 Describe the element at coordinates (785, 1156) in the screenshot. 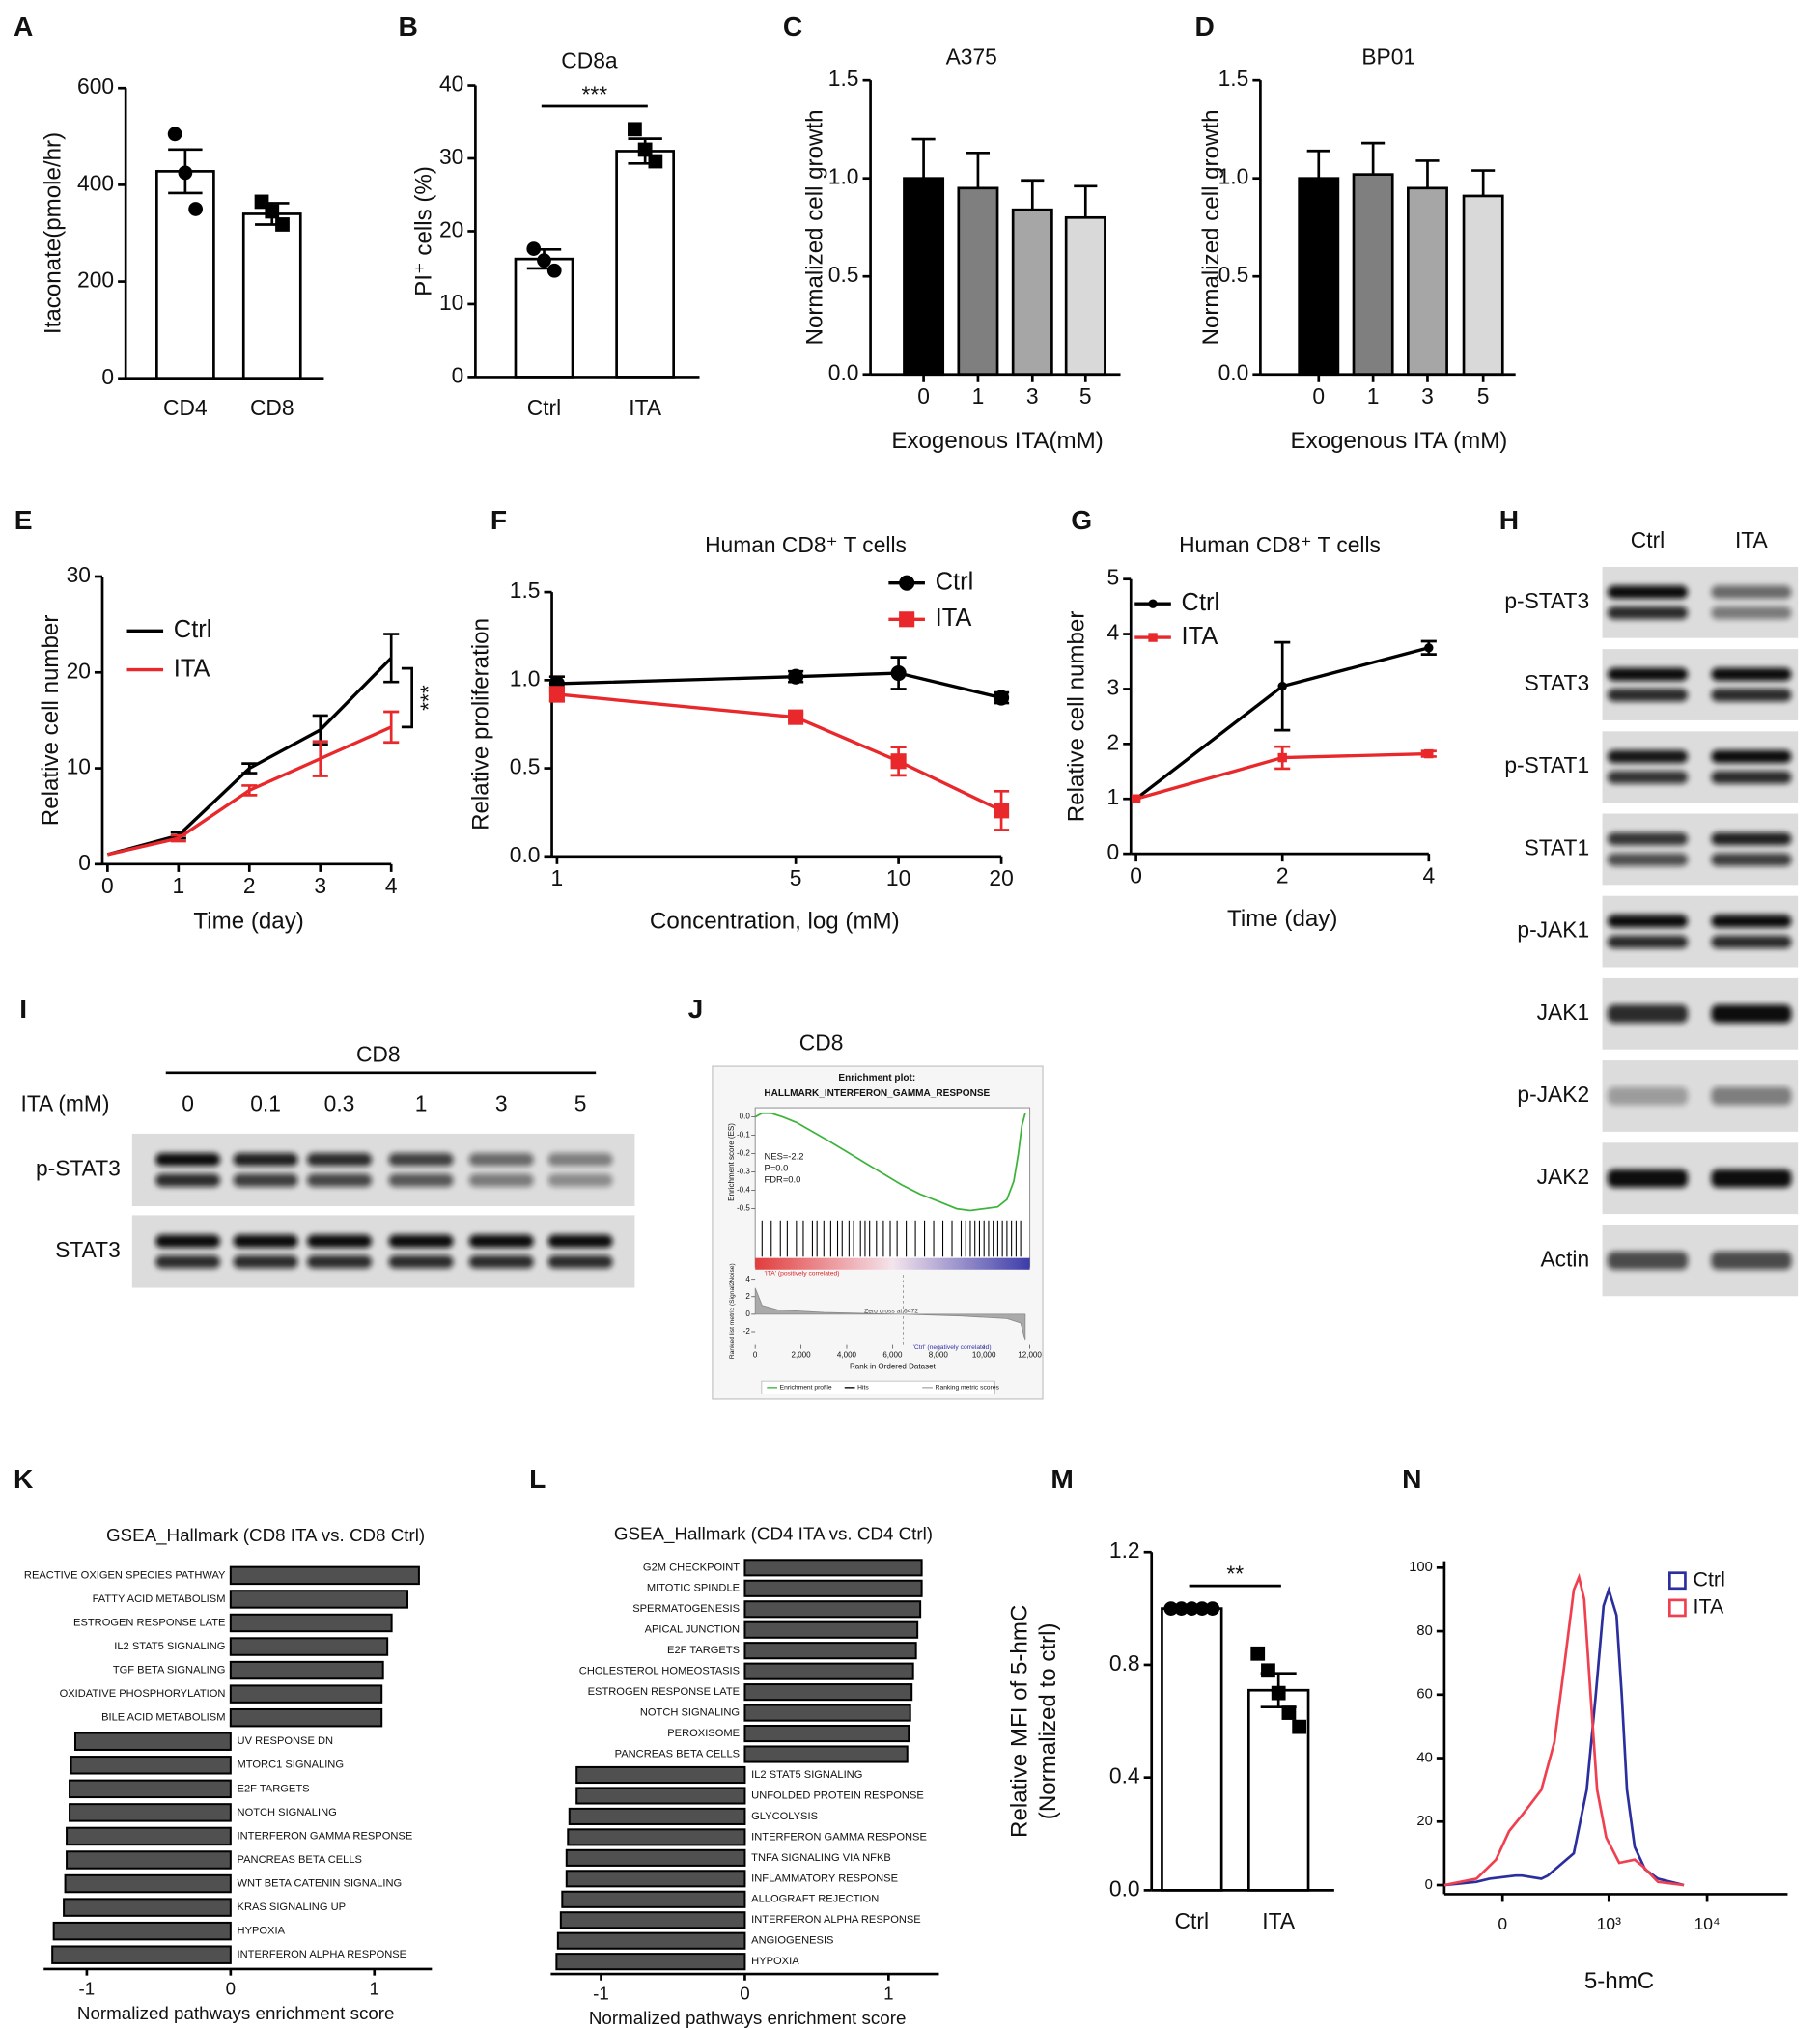

I see `annotation: NES=-2.2` at that location.